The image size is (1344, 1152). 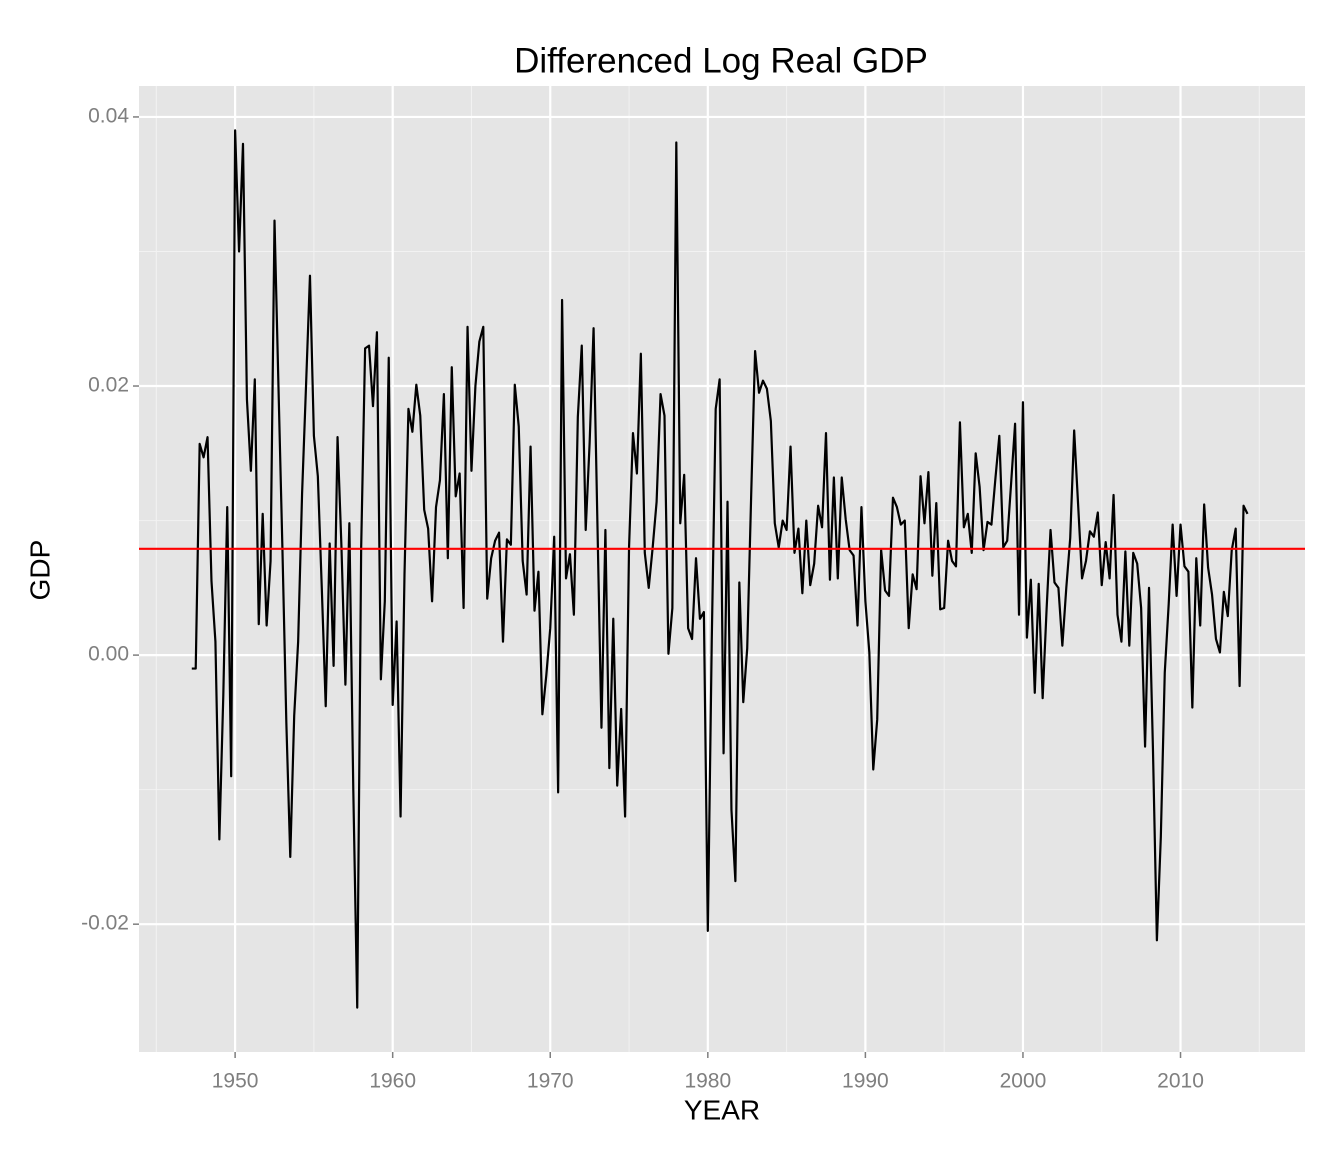 I want to click on x-tick-label: 2000, so click(x=1023, y=1081).